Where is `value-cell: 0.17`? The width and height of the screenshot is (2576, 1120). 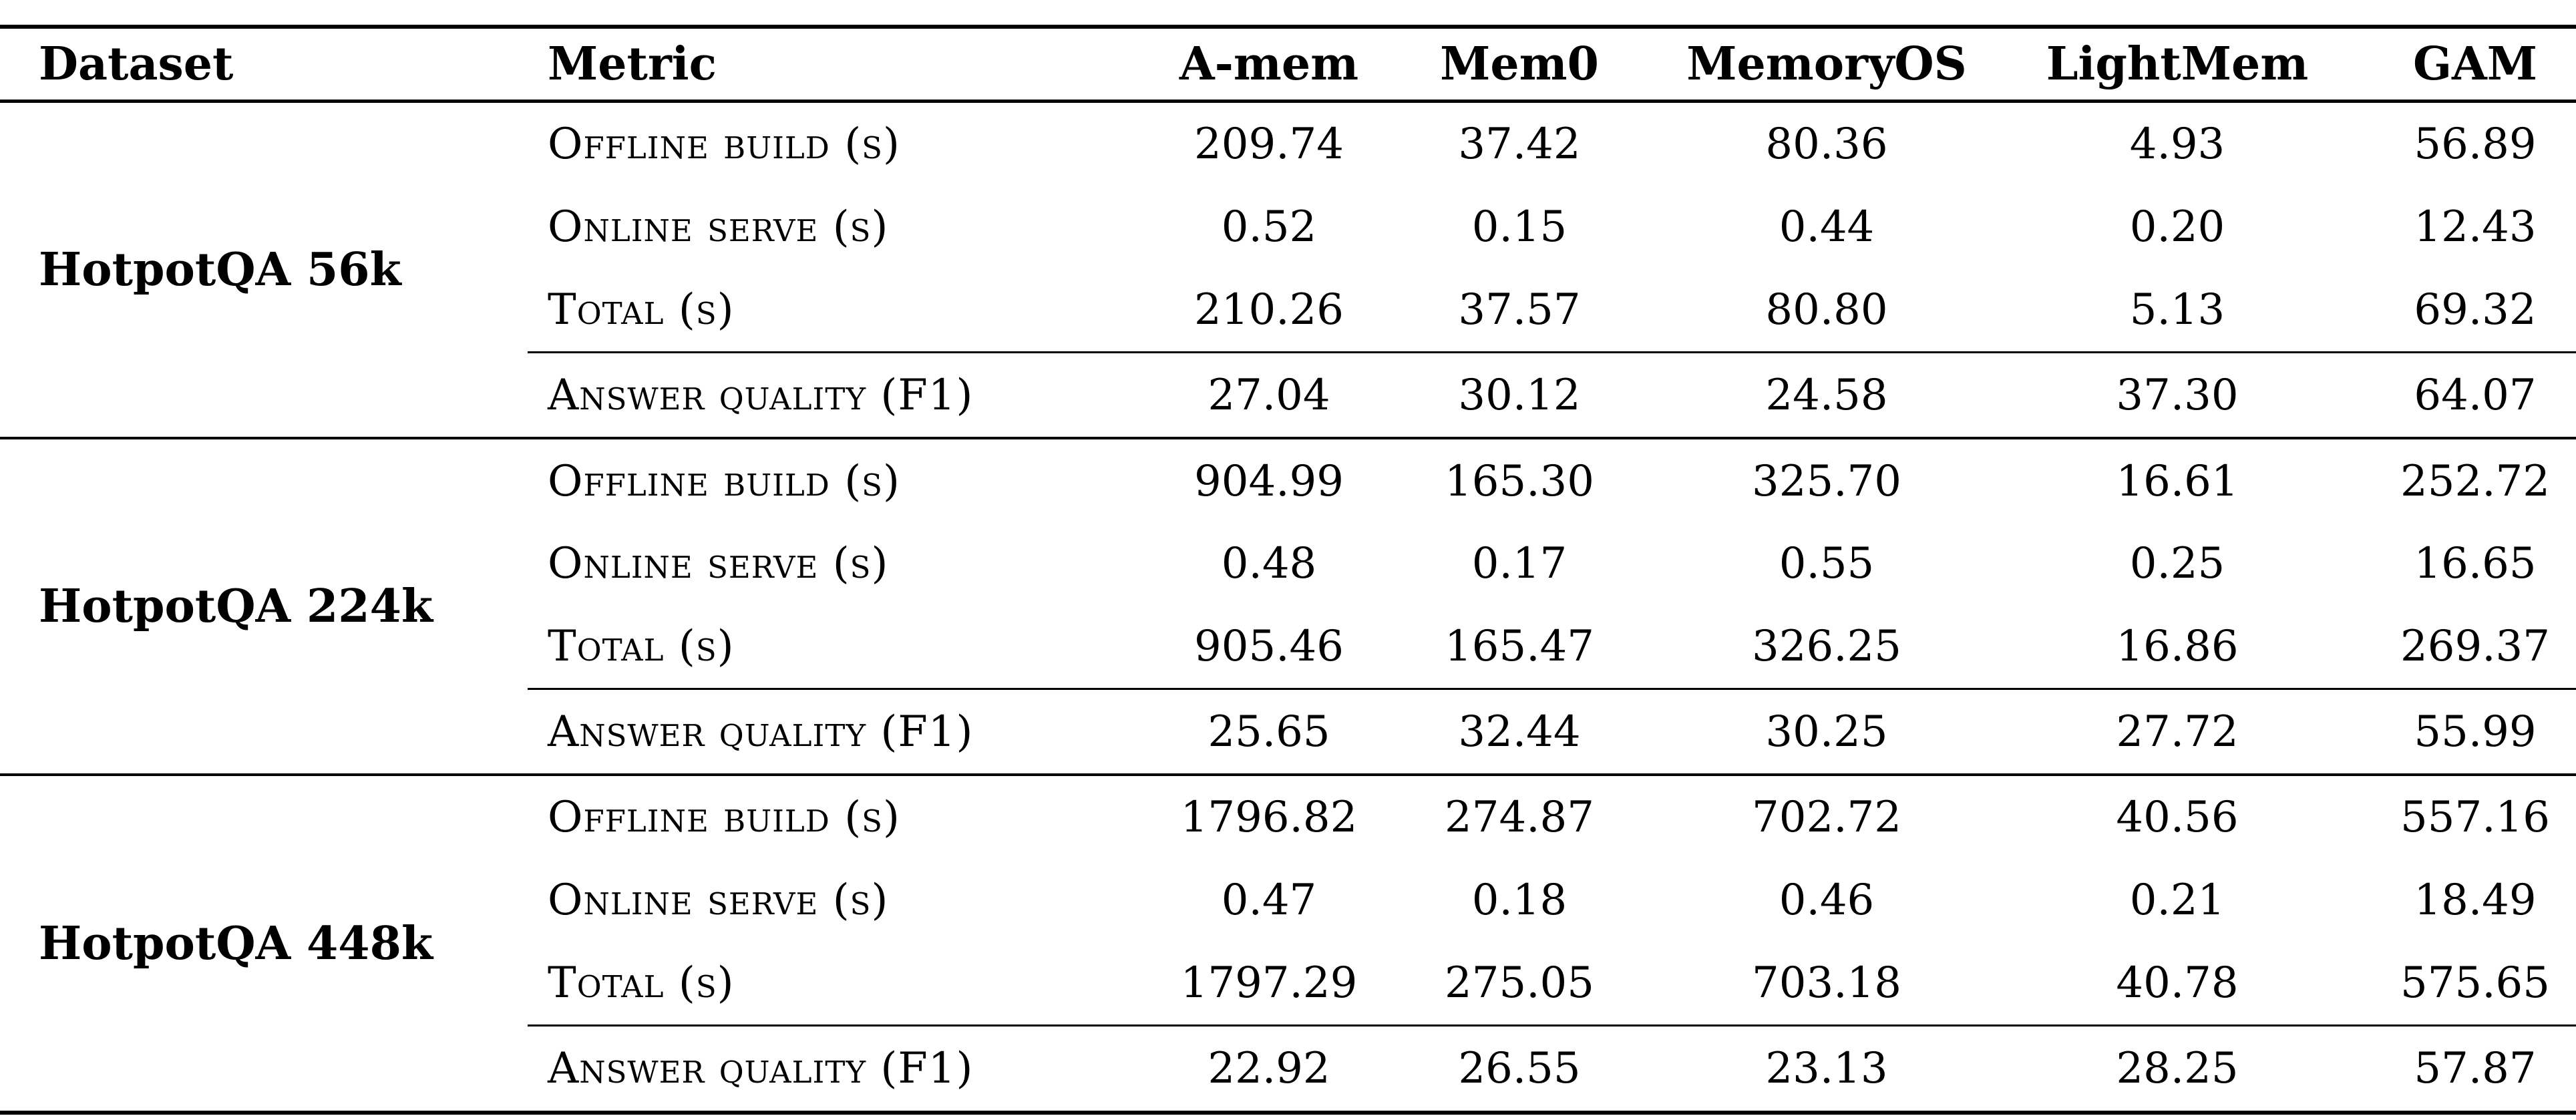 value-cell: 0.17 is located at coordinates (1519, 564).